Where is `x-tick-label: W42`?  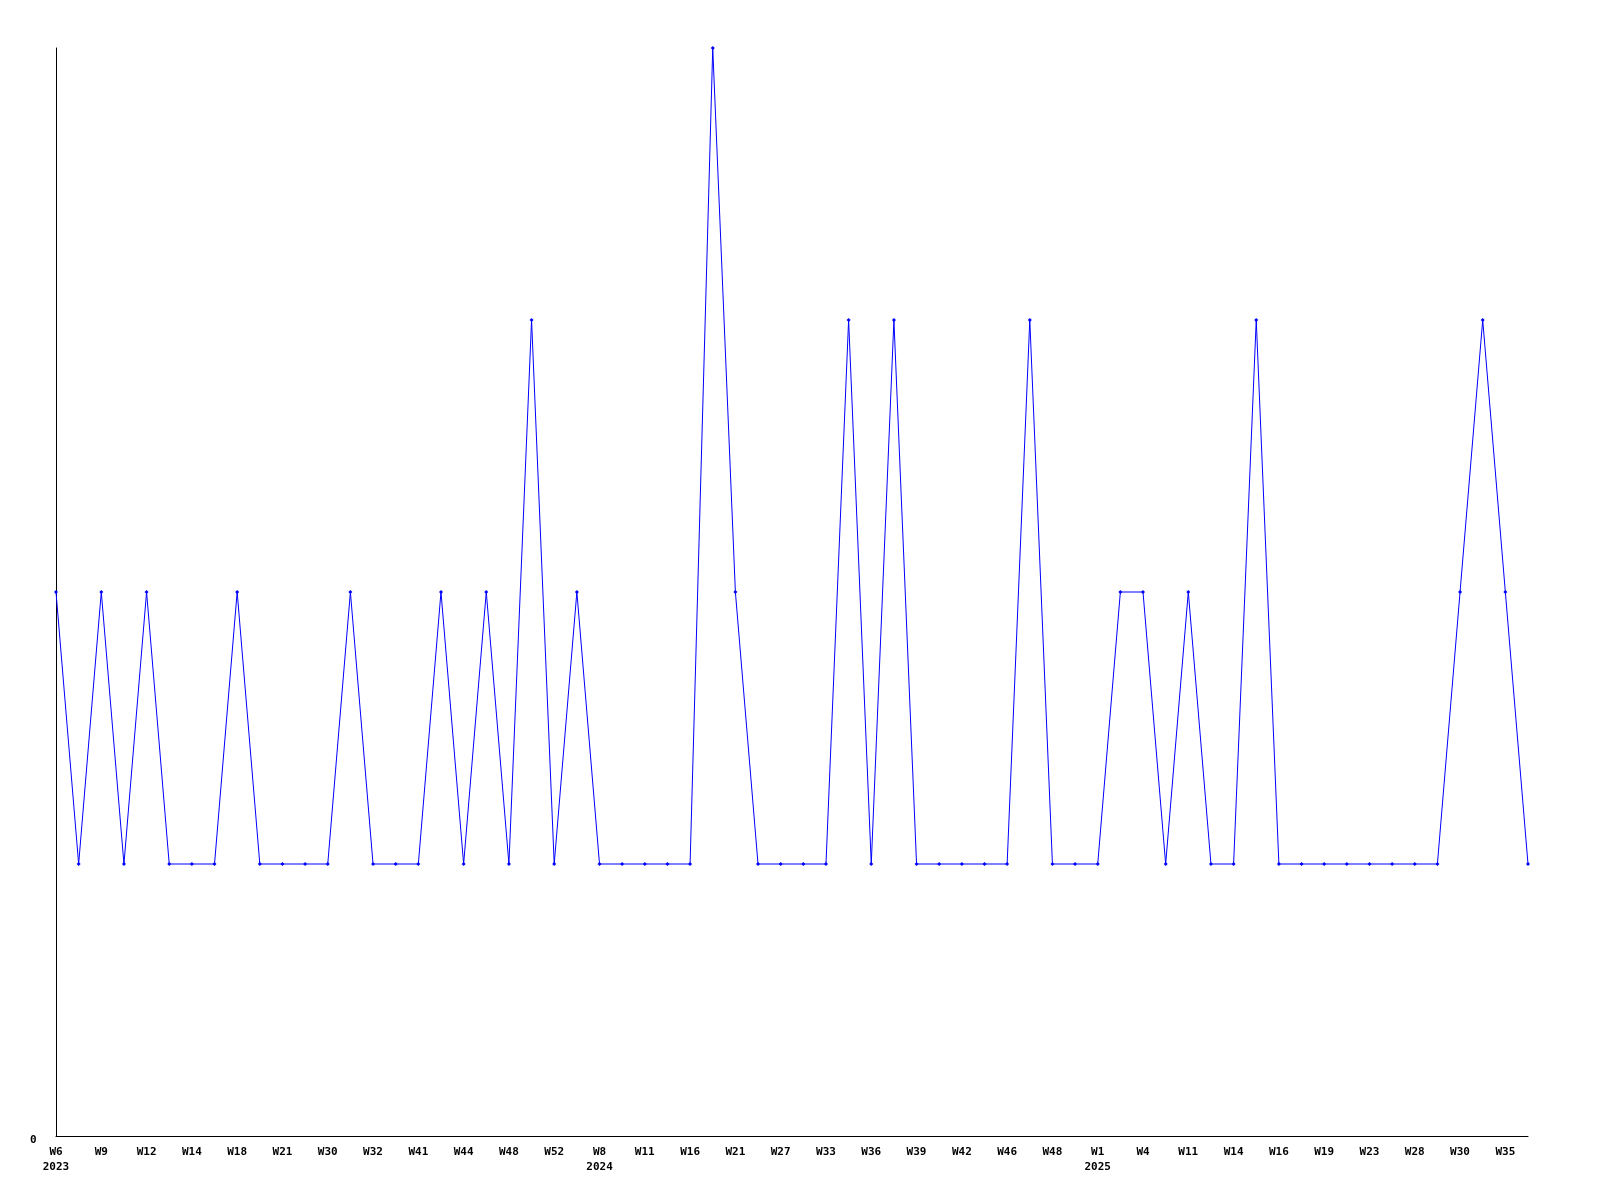 x-tick-label: W42 is located at coordinates (961, 1151).